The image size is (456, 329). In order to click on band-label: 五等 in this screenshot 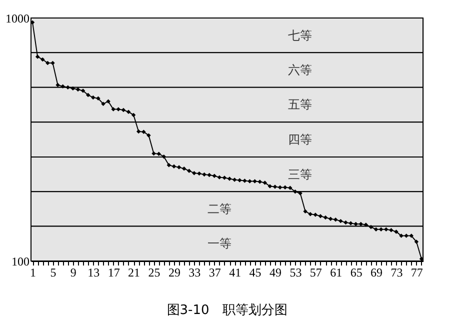, I will do `click(300, 105)`.